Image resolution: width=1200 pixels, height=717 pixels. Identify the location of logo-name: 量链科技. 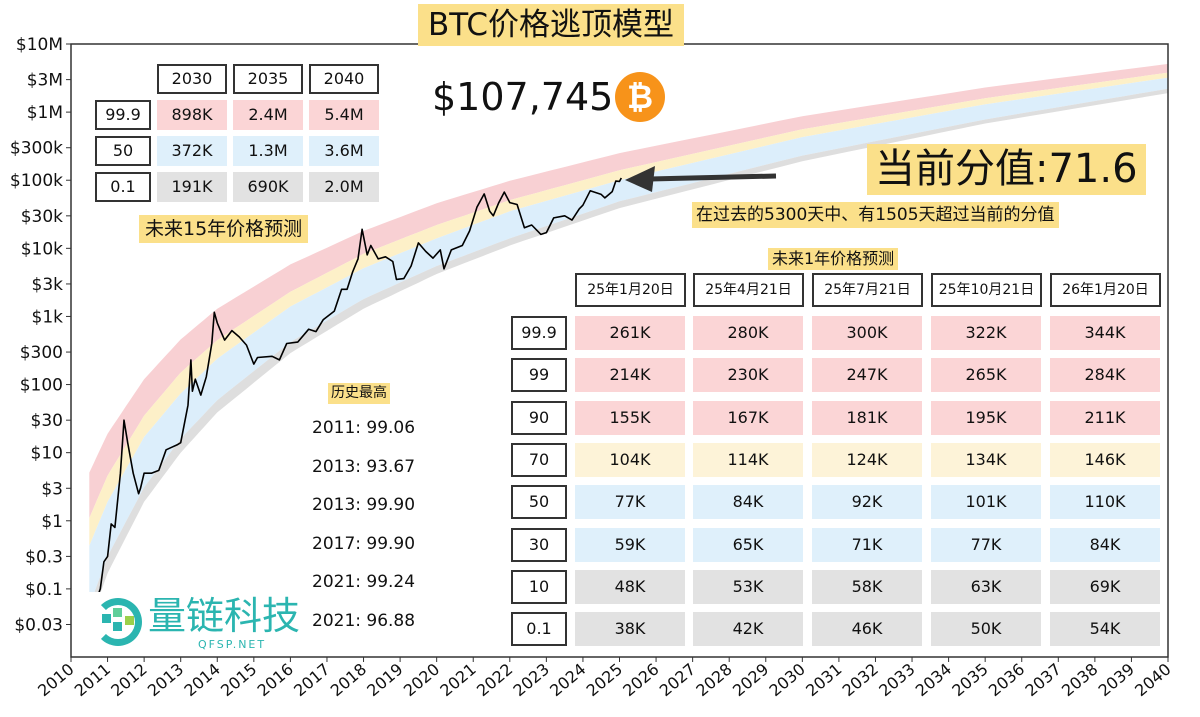
(224, 616).